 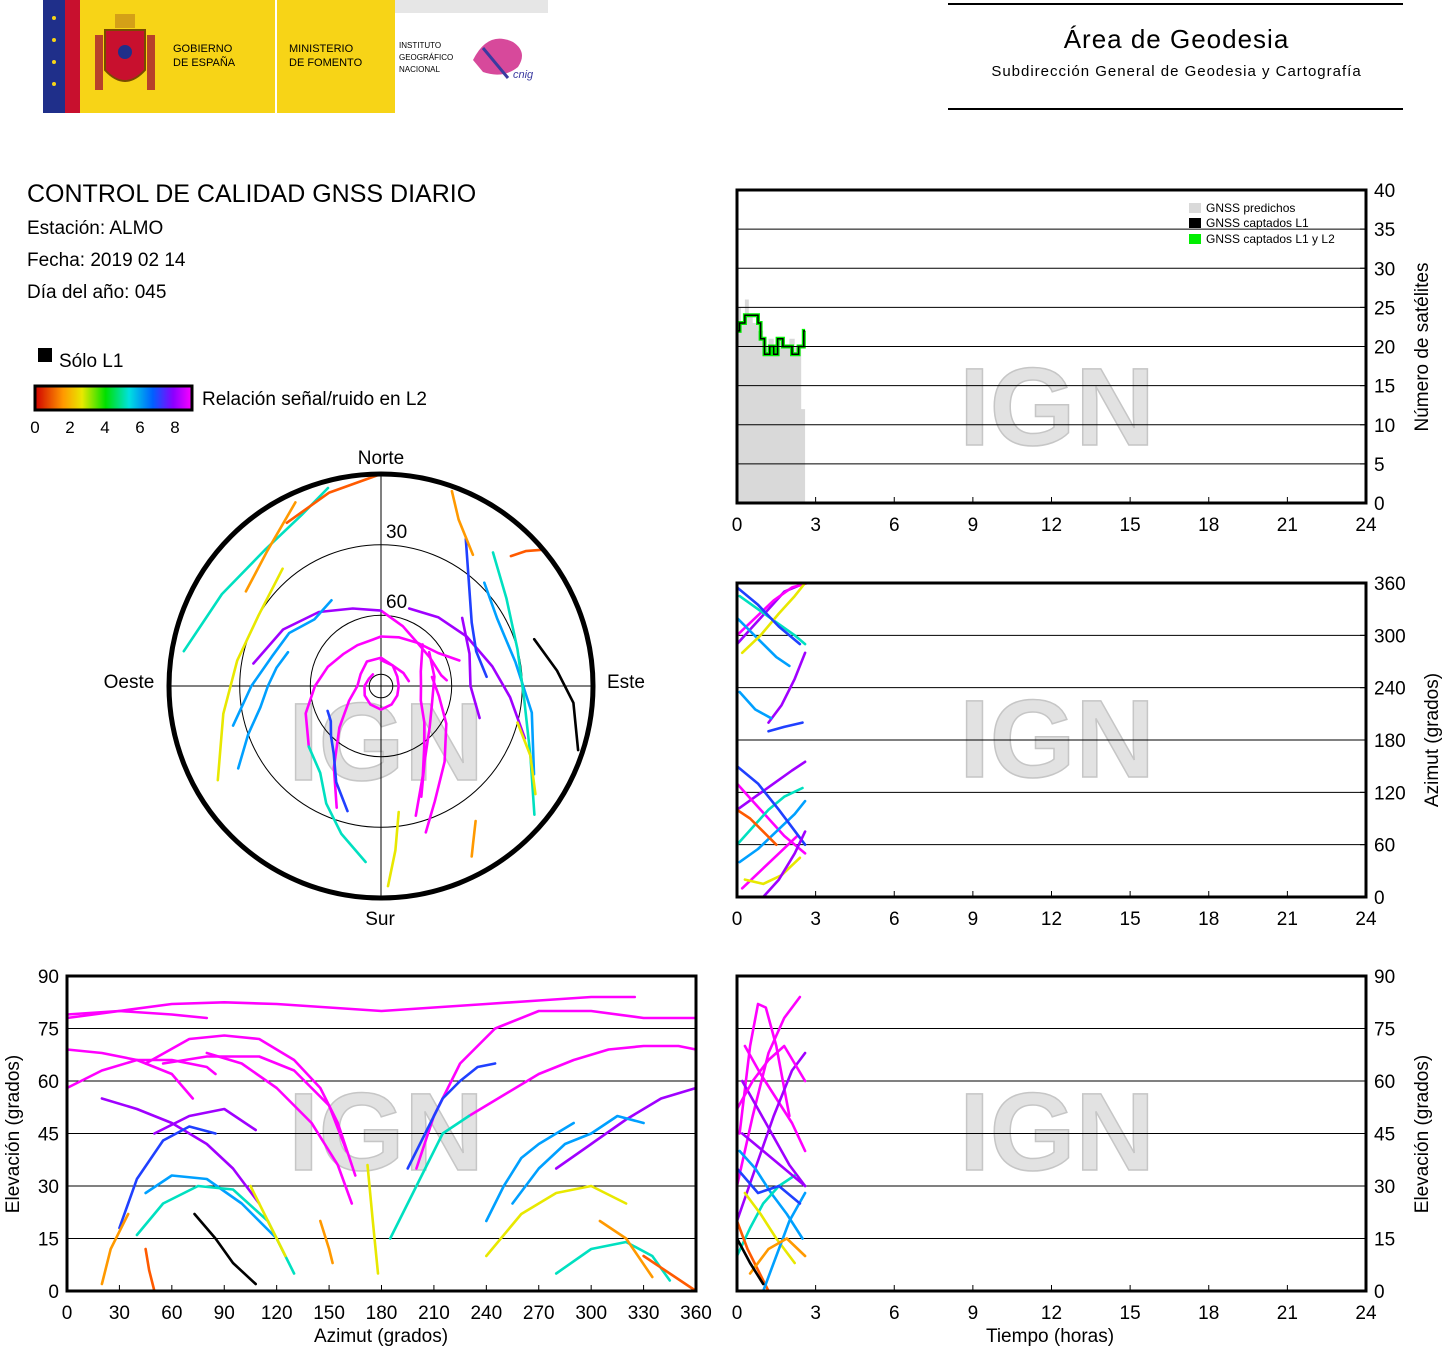 What do you see at coordinates (113, 398) in the screenshot?
I see `snr-colorbar` at bounding box center [113, 398].